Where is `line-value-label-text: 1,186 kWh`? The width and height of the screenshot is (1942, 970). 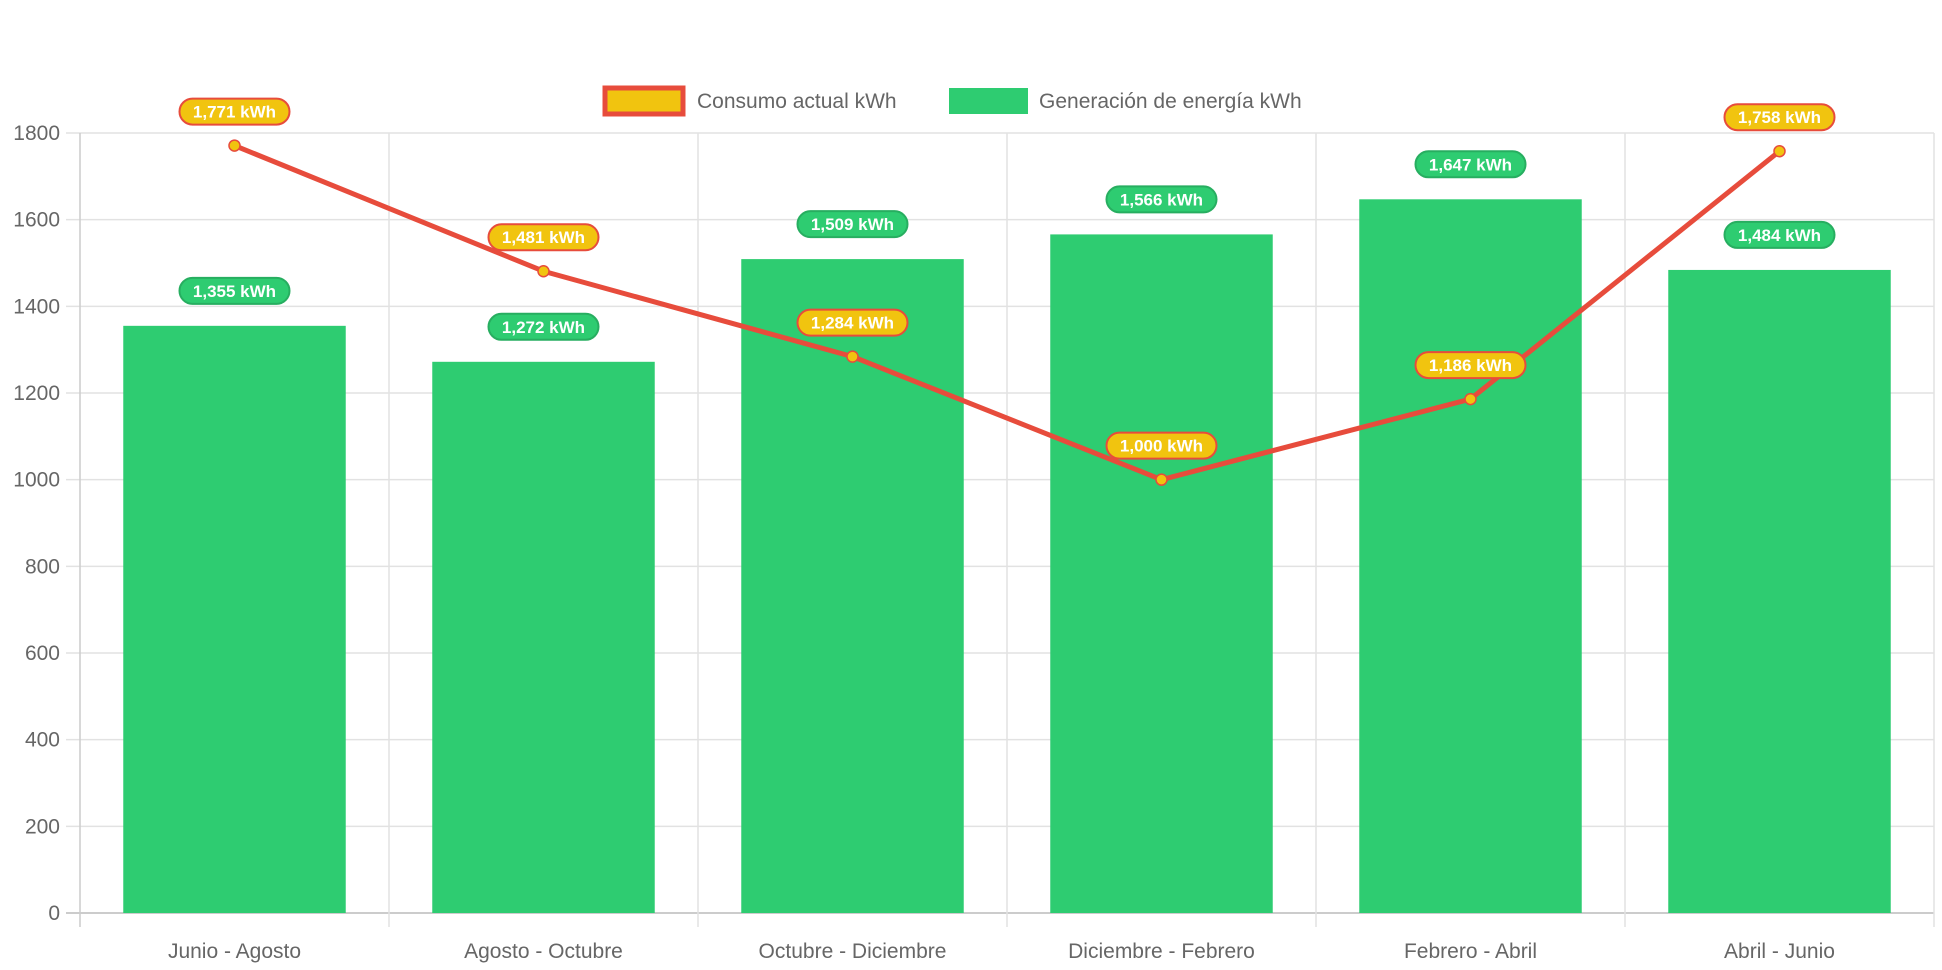
line-value-label-text: 1,186 kWh is located at coordinates (1470, 365).